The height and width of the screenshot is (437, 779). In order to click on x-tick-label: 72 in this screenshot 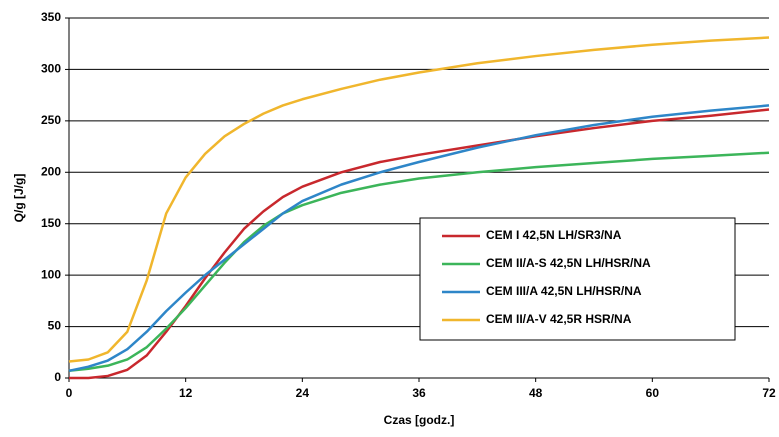, I will do `click(769, 393)`.